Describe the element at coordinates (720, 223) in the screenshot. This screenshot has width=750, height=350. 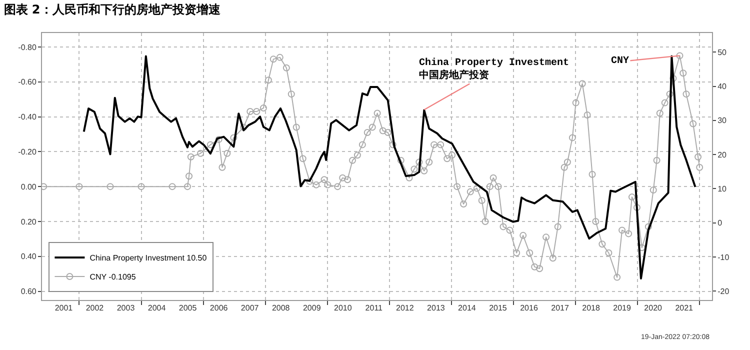
I see `y2-tick-label: 0` at that location.